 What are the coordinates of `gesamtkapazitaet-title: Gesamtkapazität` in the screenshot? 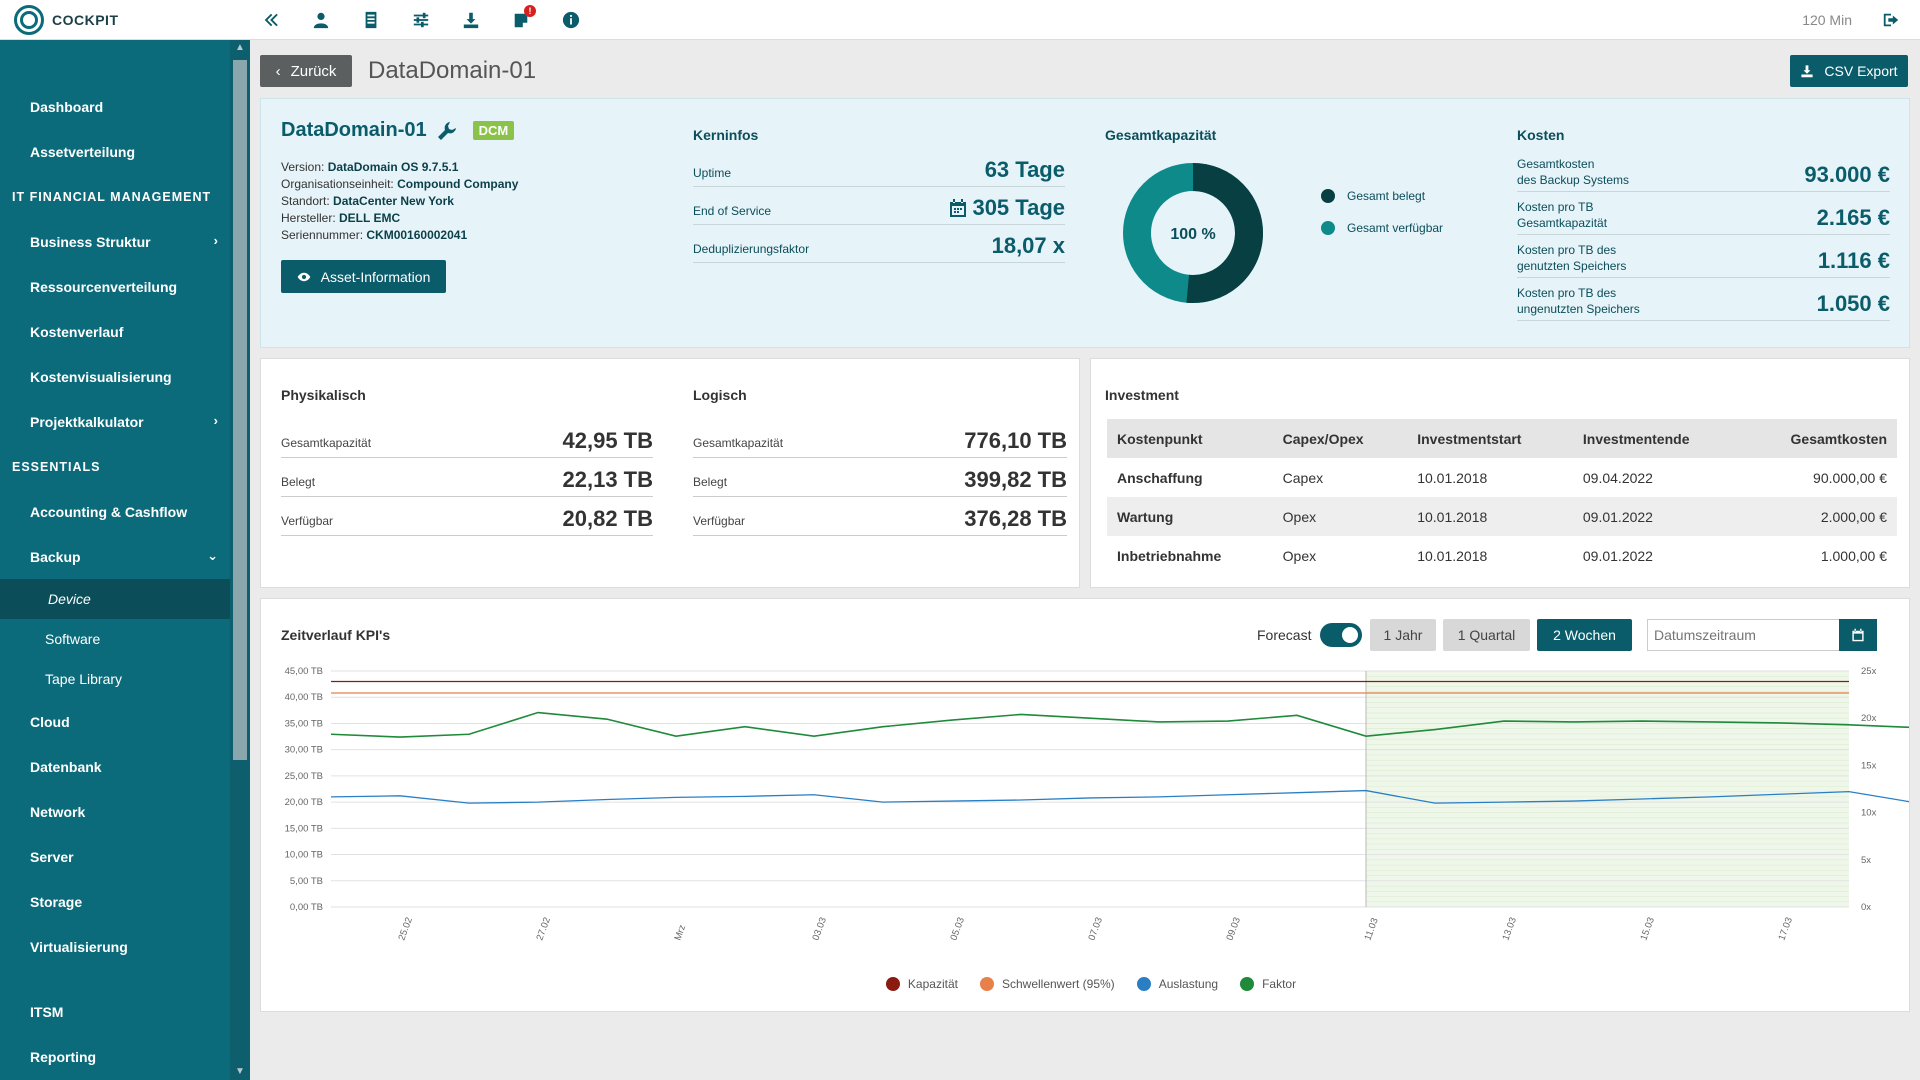 It's located at (1161, 135).